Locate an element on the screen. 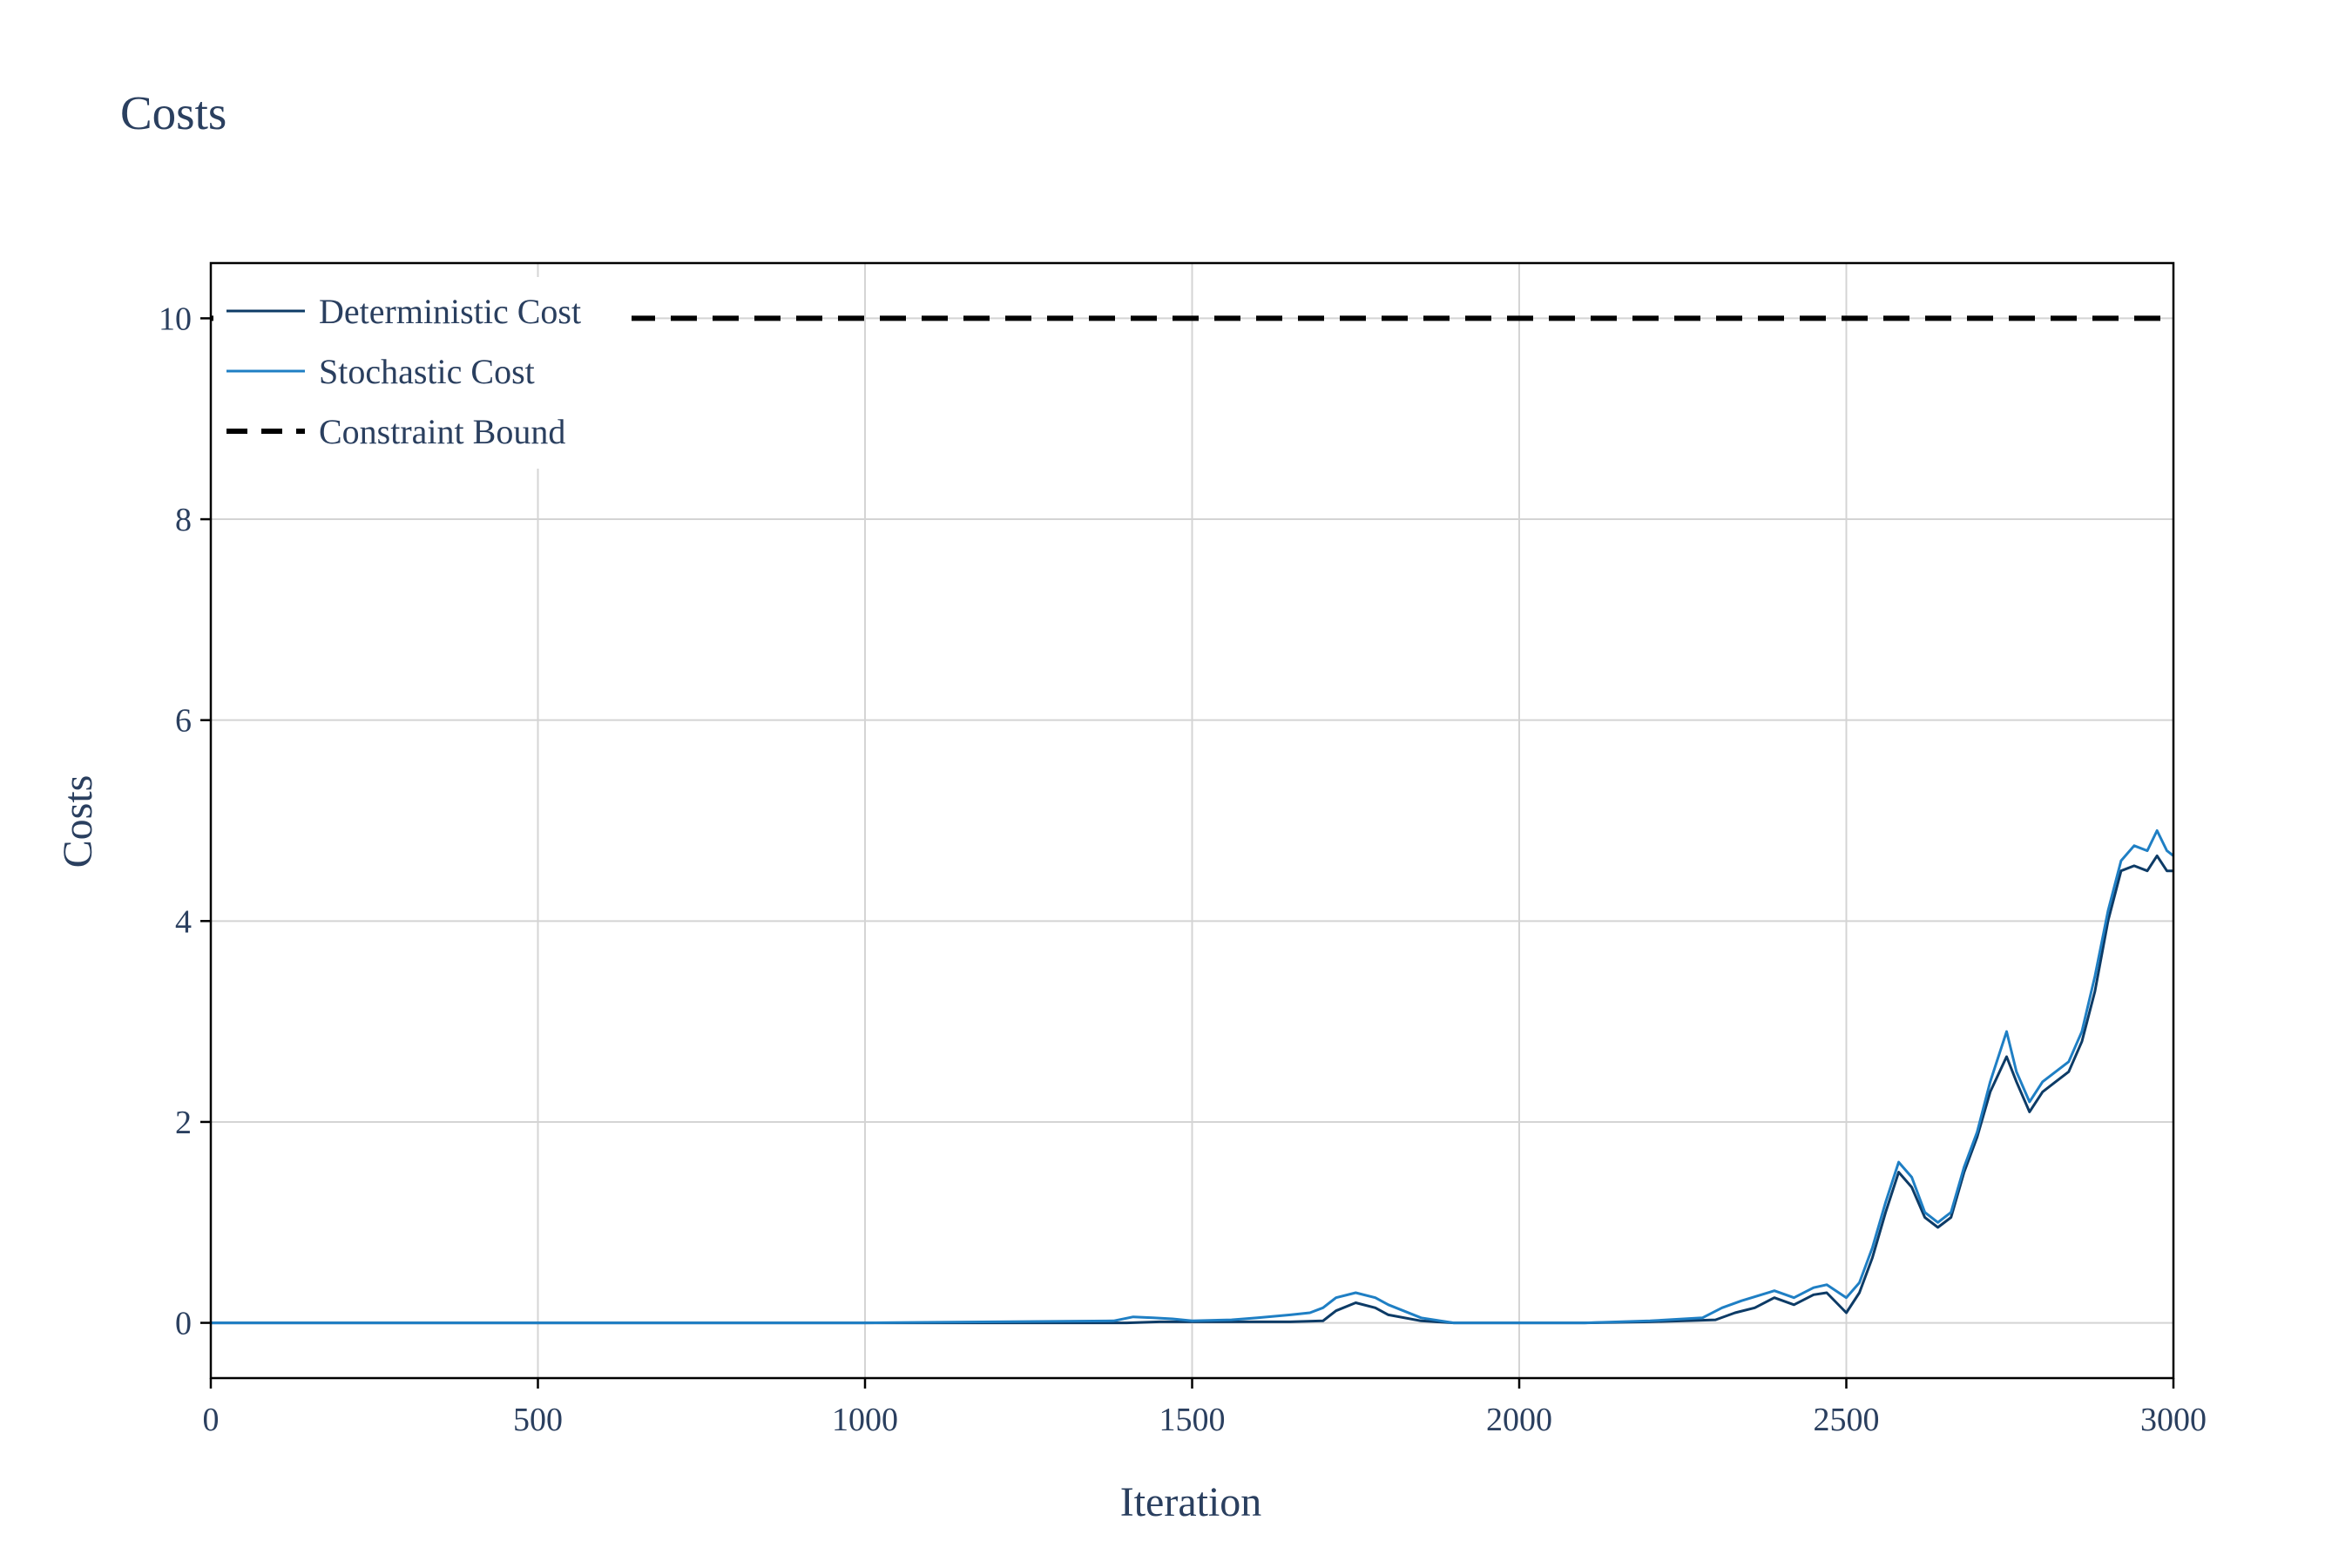 The image size is (2352, 1568). x-tick-label: 500 is located at coordinates (538, 1420).